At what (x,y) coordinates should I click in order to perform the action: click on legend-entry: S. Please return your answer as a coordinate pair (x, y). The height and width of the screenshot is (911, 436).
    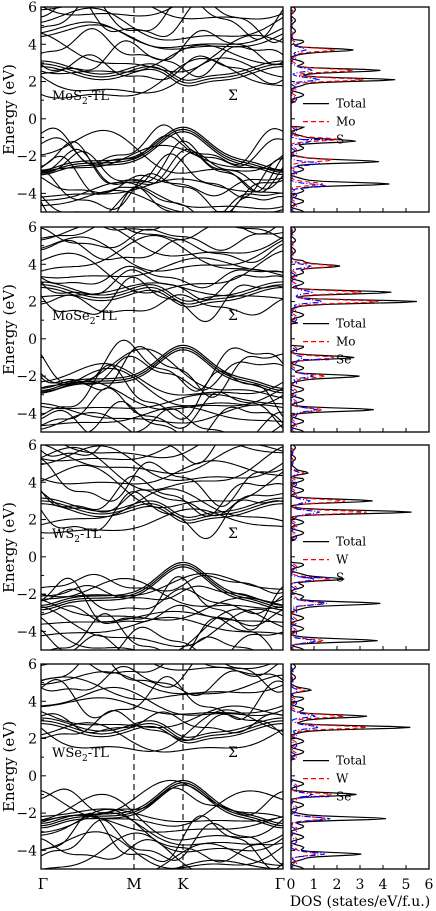
    Looking at the image, I should click on (340, 578).